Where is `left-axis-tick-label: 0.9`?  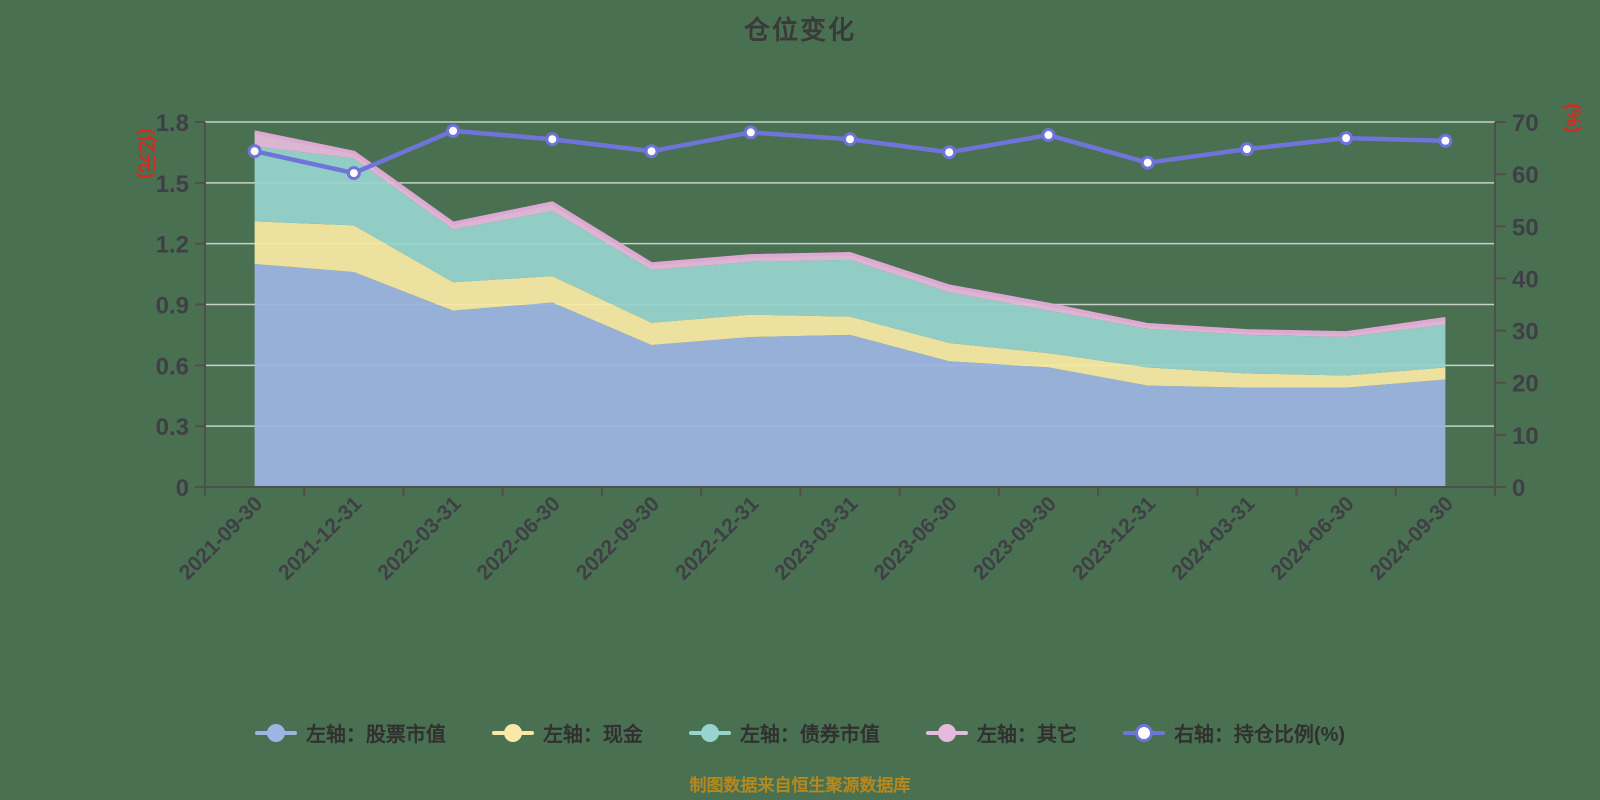 left-axis-tick-label: 0.9 is located at coordinates (172, 306).